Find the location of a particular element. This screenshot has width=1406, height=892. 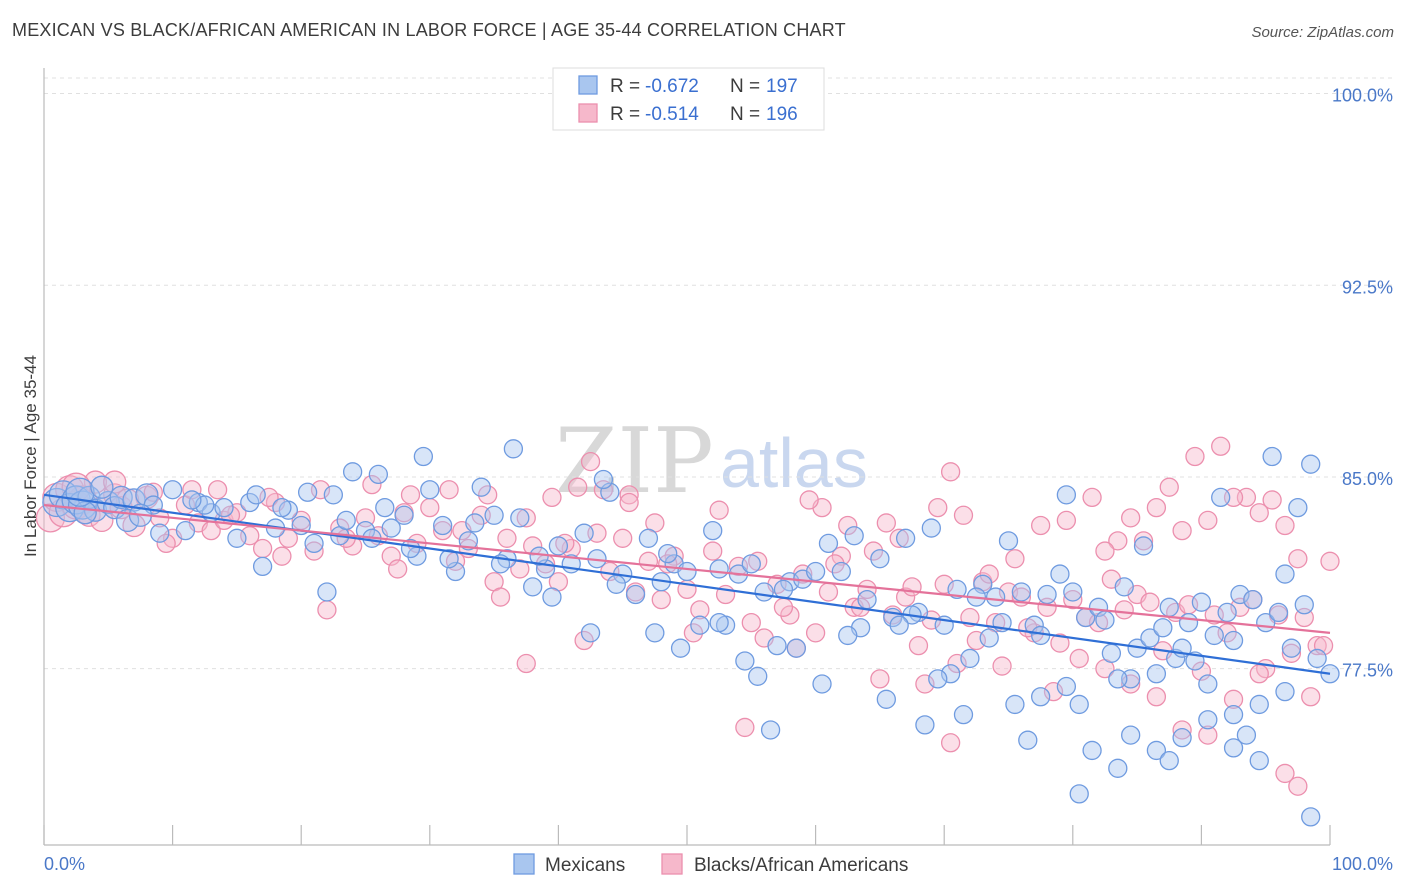

bottom-legend-mexicans: Mexicans is located at coordinates (585, 865).